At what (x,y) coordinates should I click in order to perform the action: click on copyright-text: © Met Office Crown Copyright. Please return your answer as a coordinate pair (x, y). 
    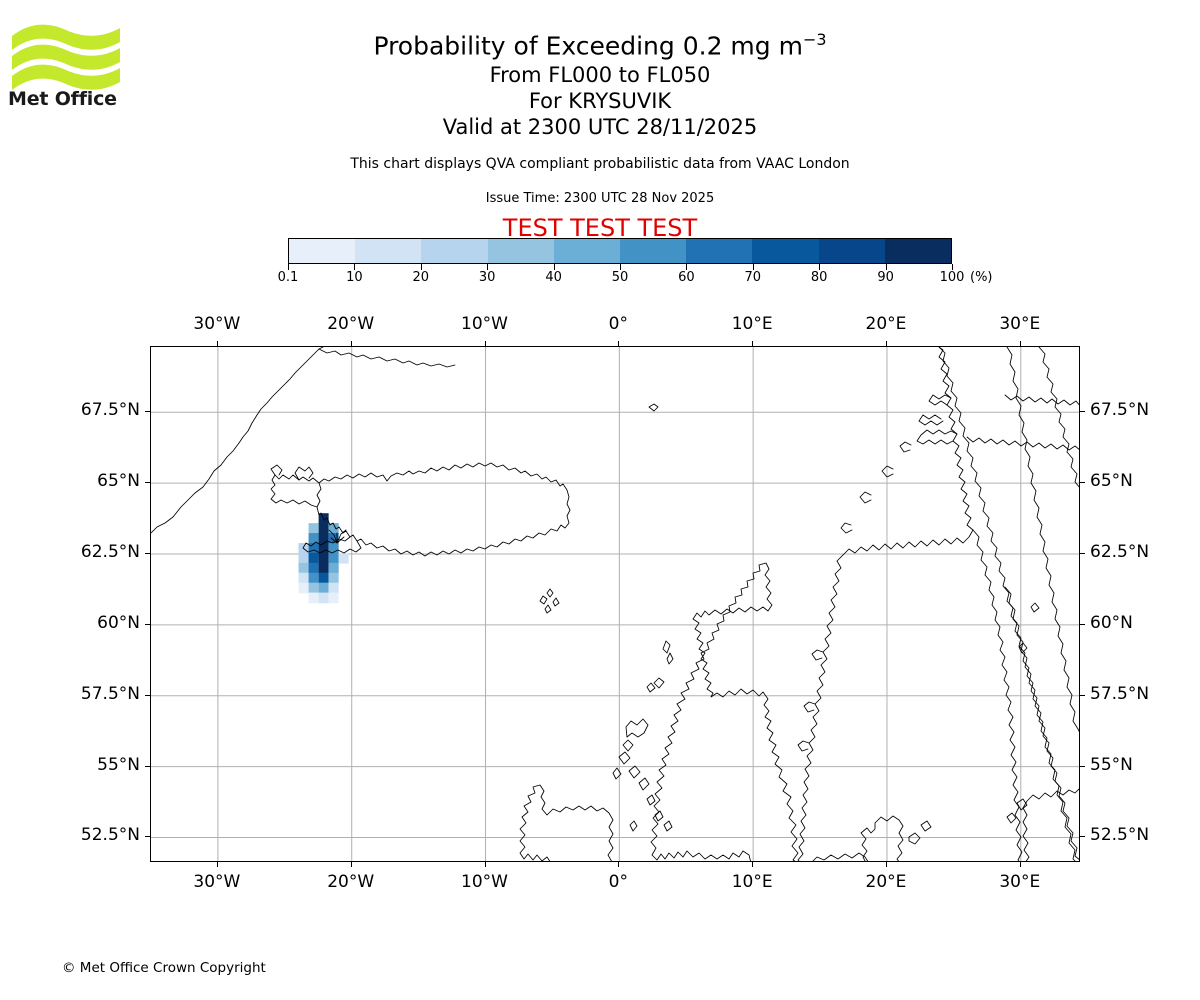
    Looking at the image, I should click on (164, 968).